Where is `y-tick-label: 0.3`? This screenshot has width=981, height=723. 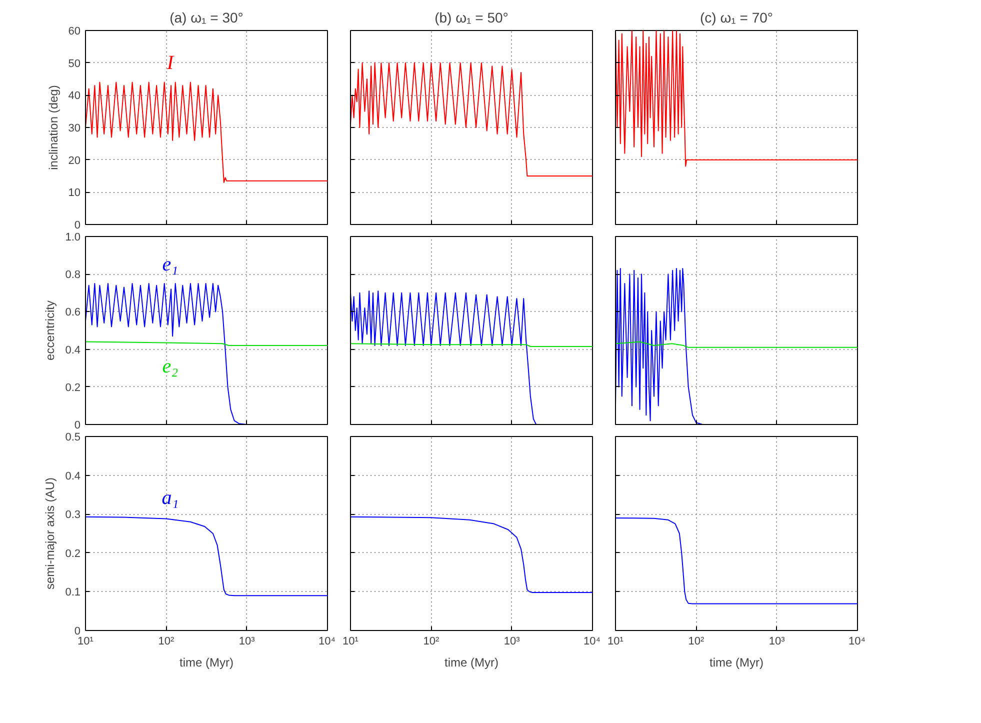
y-tick-label: 0.3 is located at coordinates (73, 515).